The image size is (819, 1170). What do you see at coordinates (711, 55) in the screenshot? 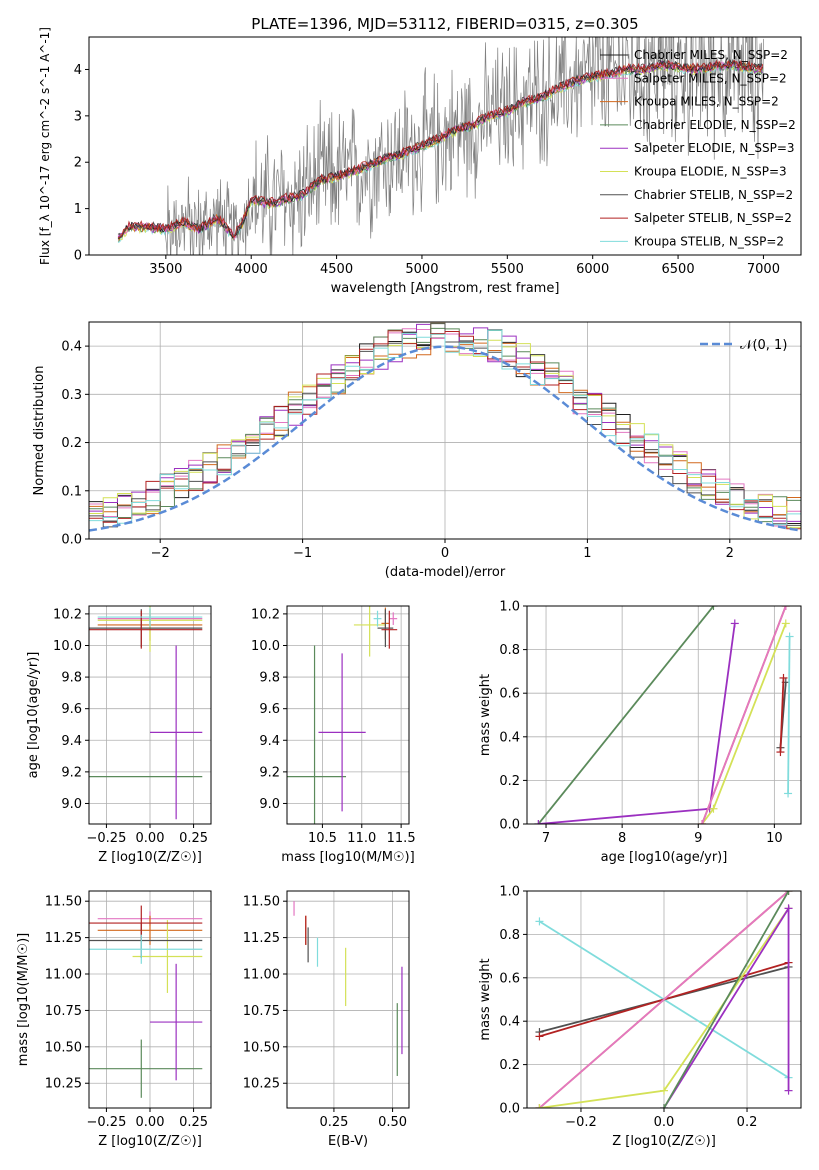
I see `legend-label: Chabrier MILES, N_SSP=2` at bounding box center [711, 55].